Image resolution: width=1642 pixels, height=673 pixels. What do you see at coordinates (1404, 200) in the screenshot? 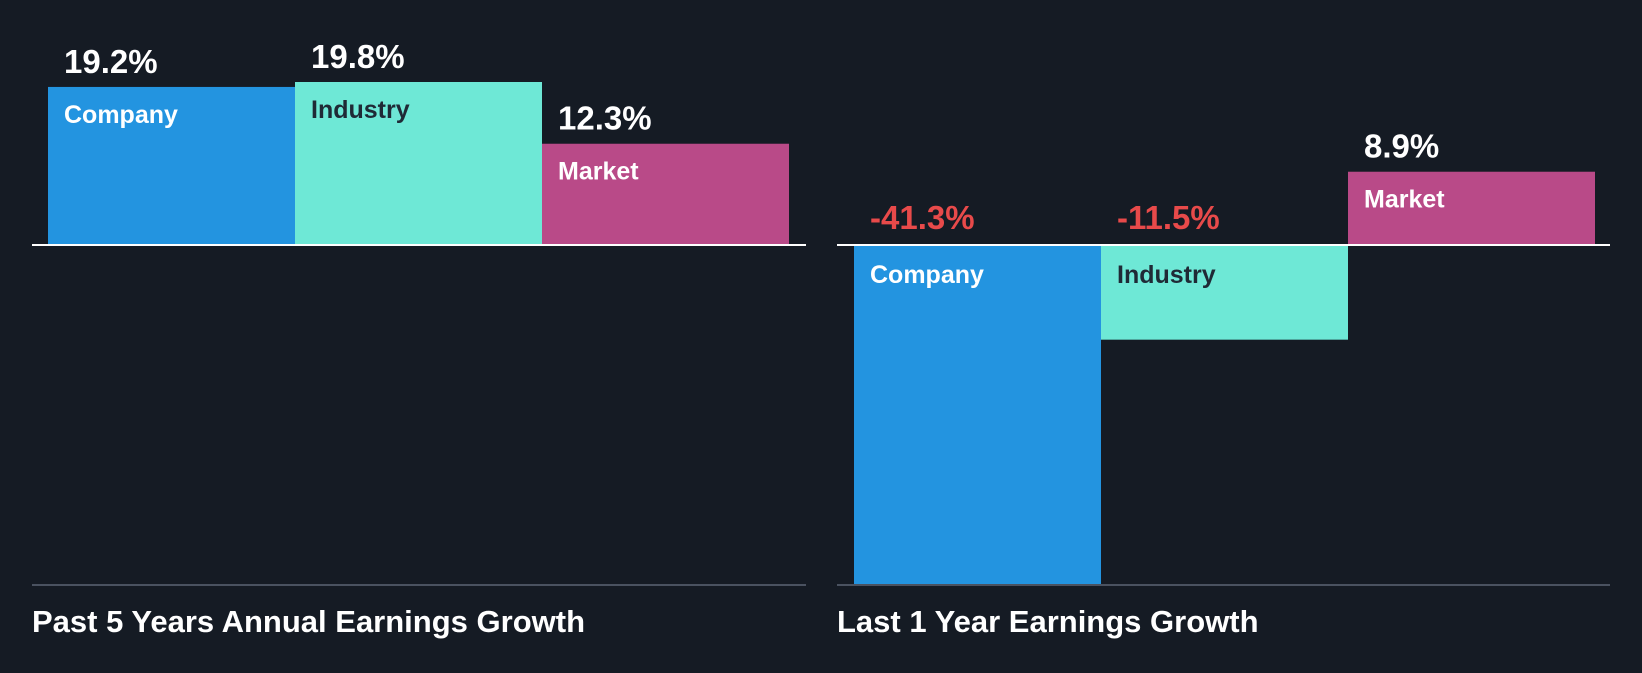
I see `bar-label-market-last-1-year: Market` at bounding box center [1404, 200].